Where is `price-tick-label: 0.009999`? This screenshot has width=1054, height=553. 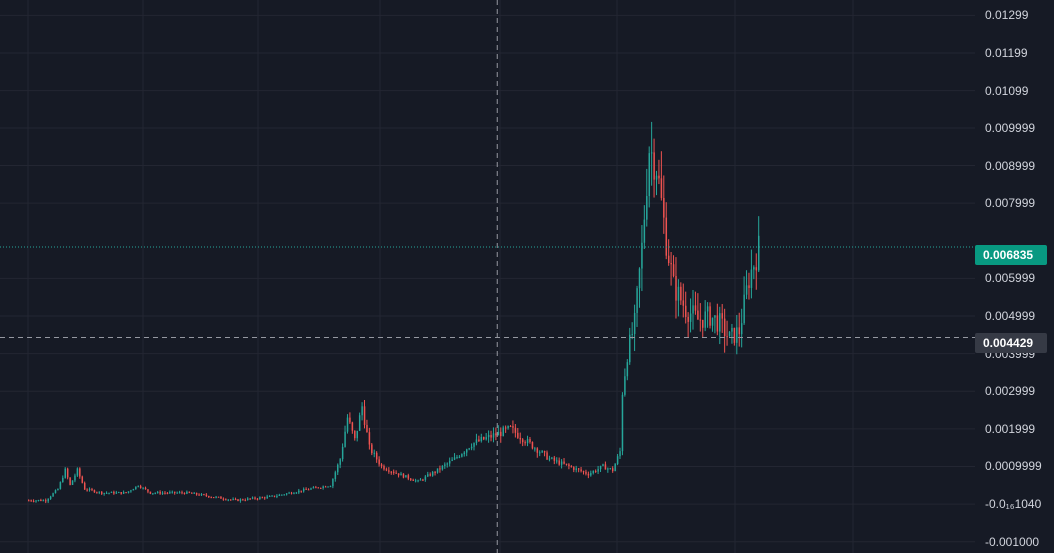
price-tick-label: 0.009999 is located at coordinates (1010, 127).